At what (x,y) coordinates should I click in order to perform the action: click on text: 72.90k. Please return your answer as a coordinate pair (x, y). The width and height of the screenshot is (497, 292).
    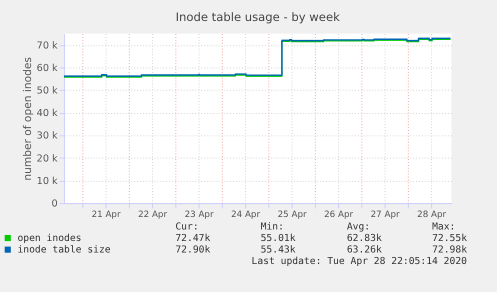
    Looking at the image, I should click on (192, 250).